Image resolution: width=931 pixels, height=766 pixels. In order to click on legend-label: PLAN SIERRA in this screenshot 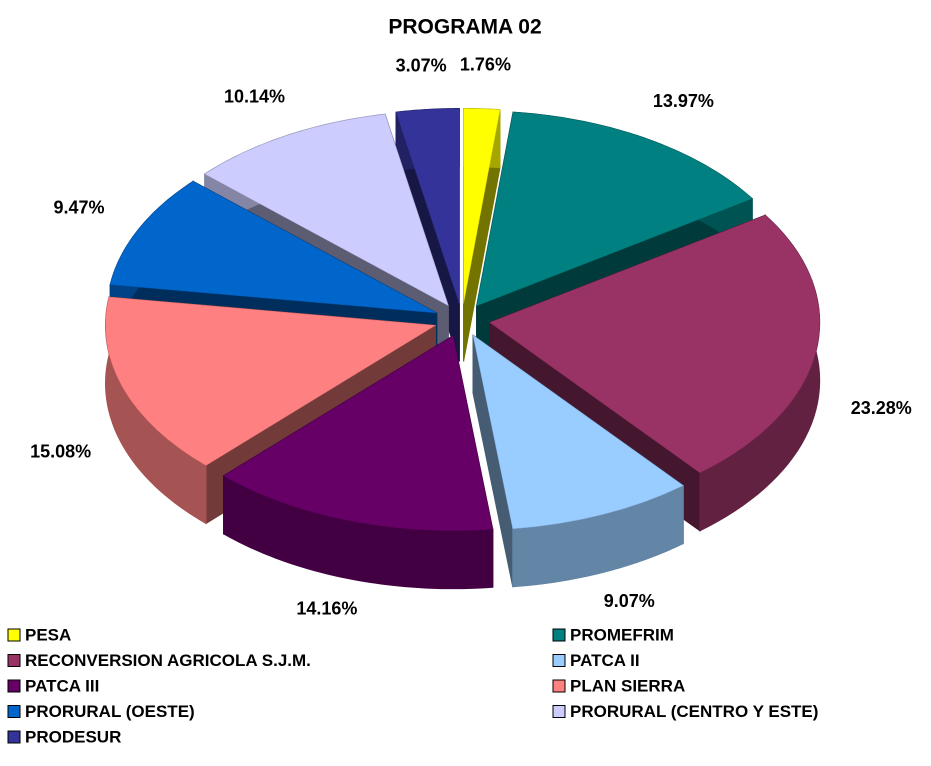, I will do `click(627, 685)`.